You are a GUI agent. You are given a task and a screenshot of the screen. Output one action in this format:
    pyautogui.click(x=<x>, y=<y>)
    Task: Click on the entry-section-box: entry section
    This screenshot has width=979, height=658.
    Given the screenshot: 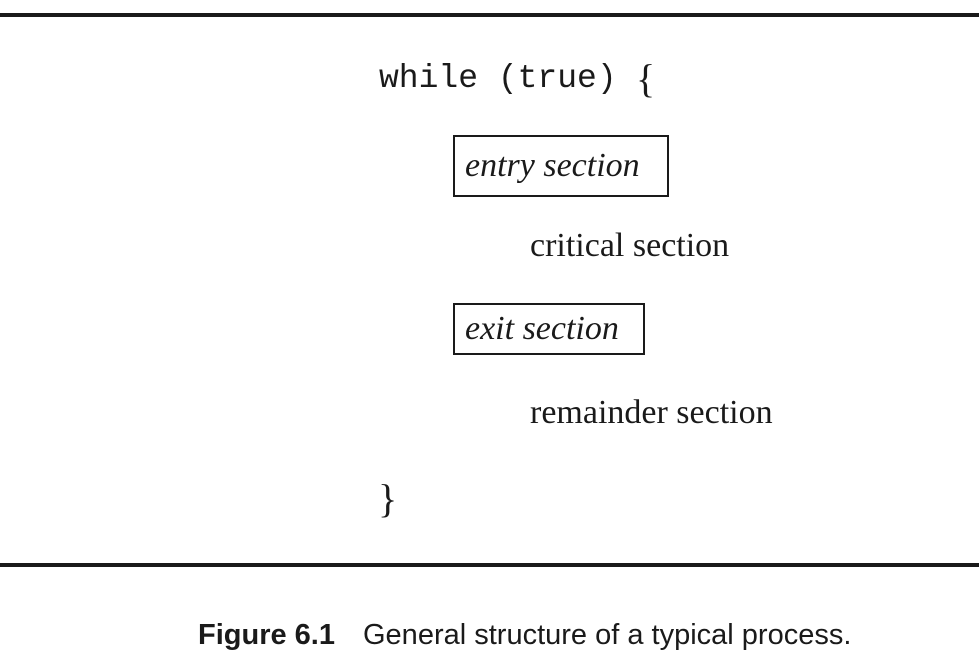 What is the action you would take?
    pyautogui.click(x=561, y=166)
    